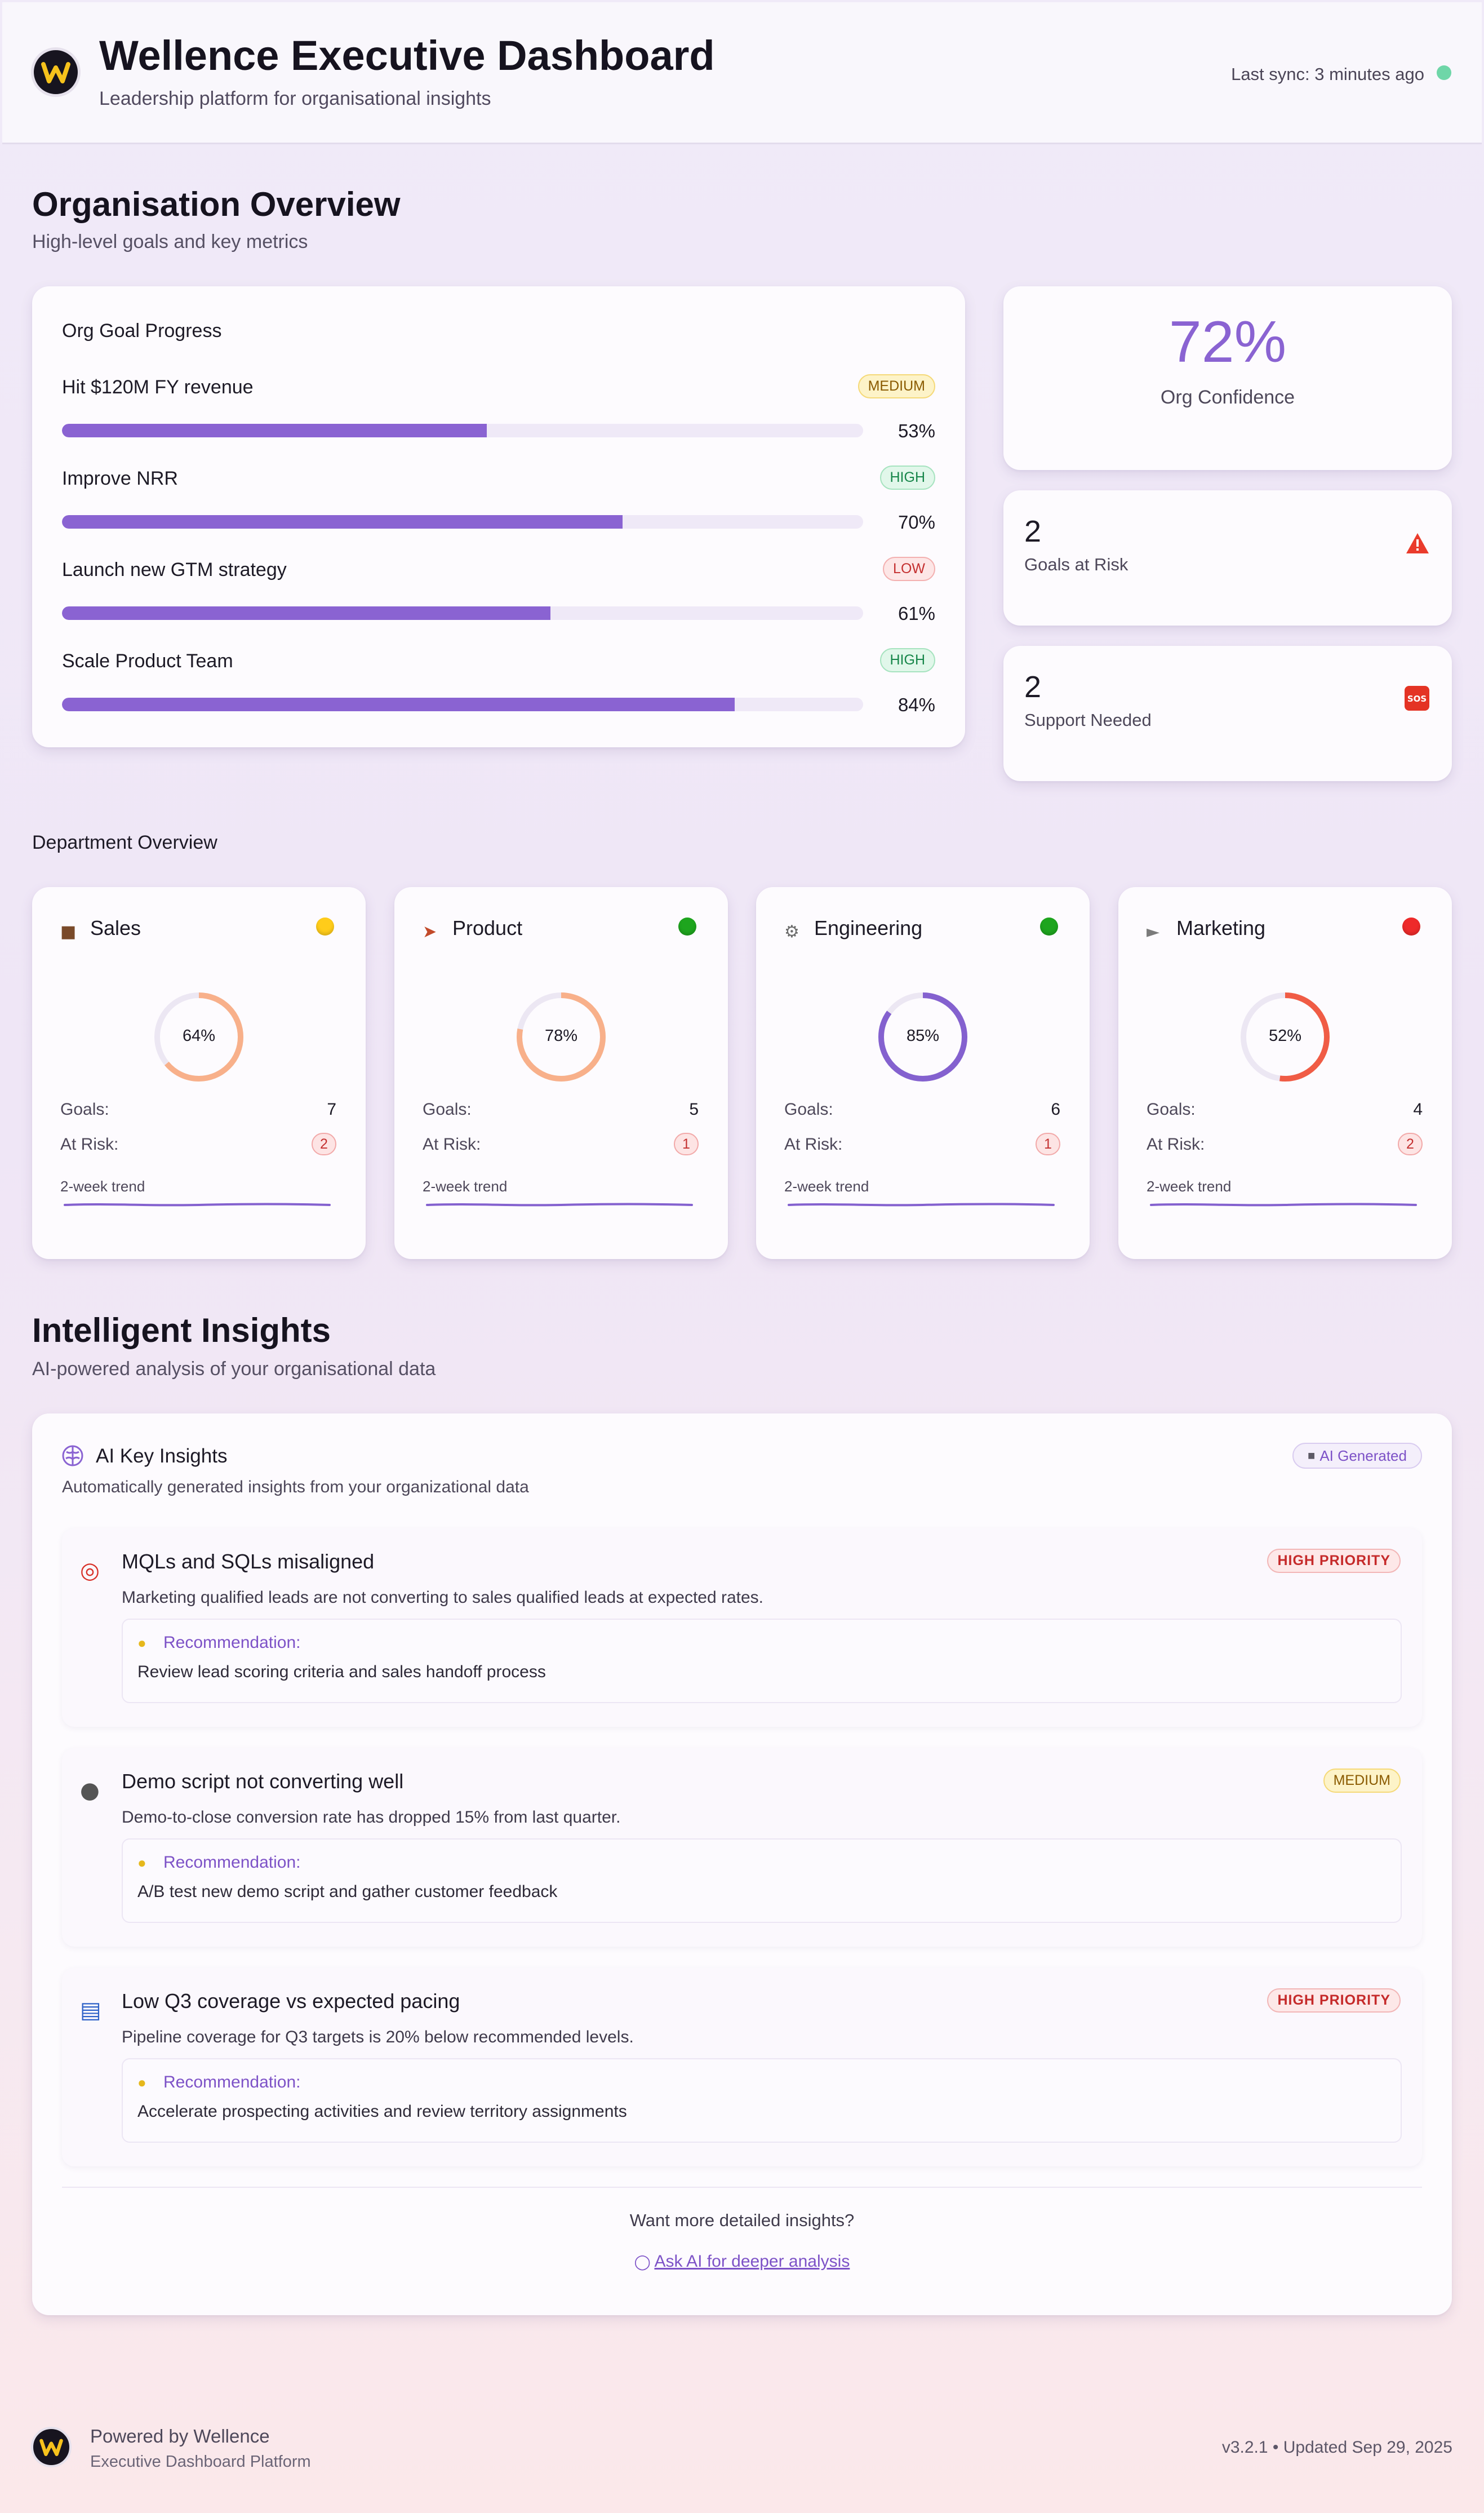 This screenshot has height=2513, width=1484. Describe the element at coordinates (1357, 1456) in the screenshot. I see `ai-generated-badge: ■ AI Generated` at that location.